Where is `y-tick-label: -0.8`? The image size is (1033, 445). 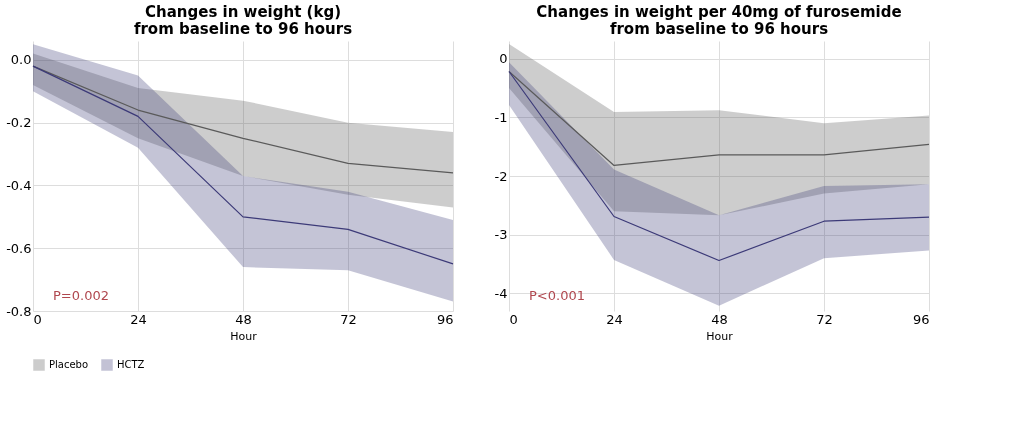
y-tick-label: -0.8 is located at coordinates (19, 311).